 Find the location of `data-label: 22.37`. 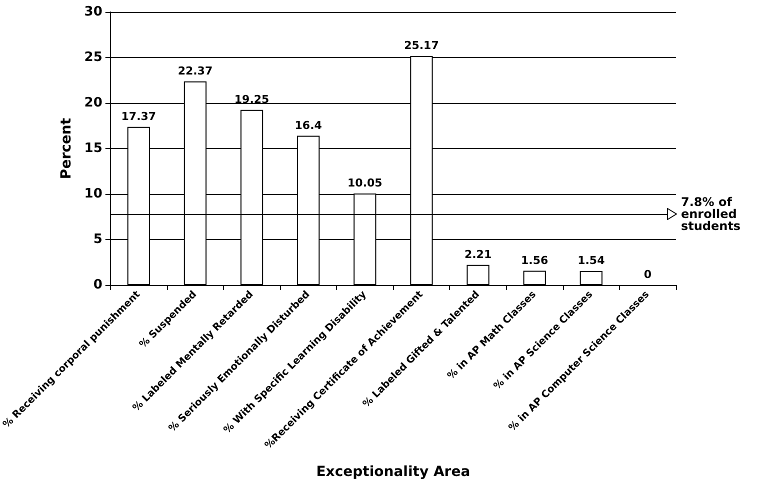

data-label: 22.37 is located at coordinates (195, 71).